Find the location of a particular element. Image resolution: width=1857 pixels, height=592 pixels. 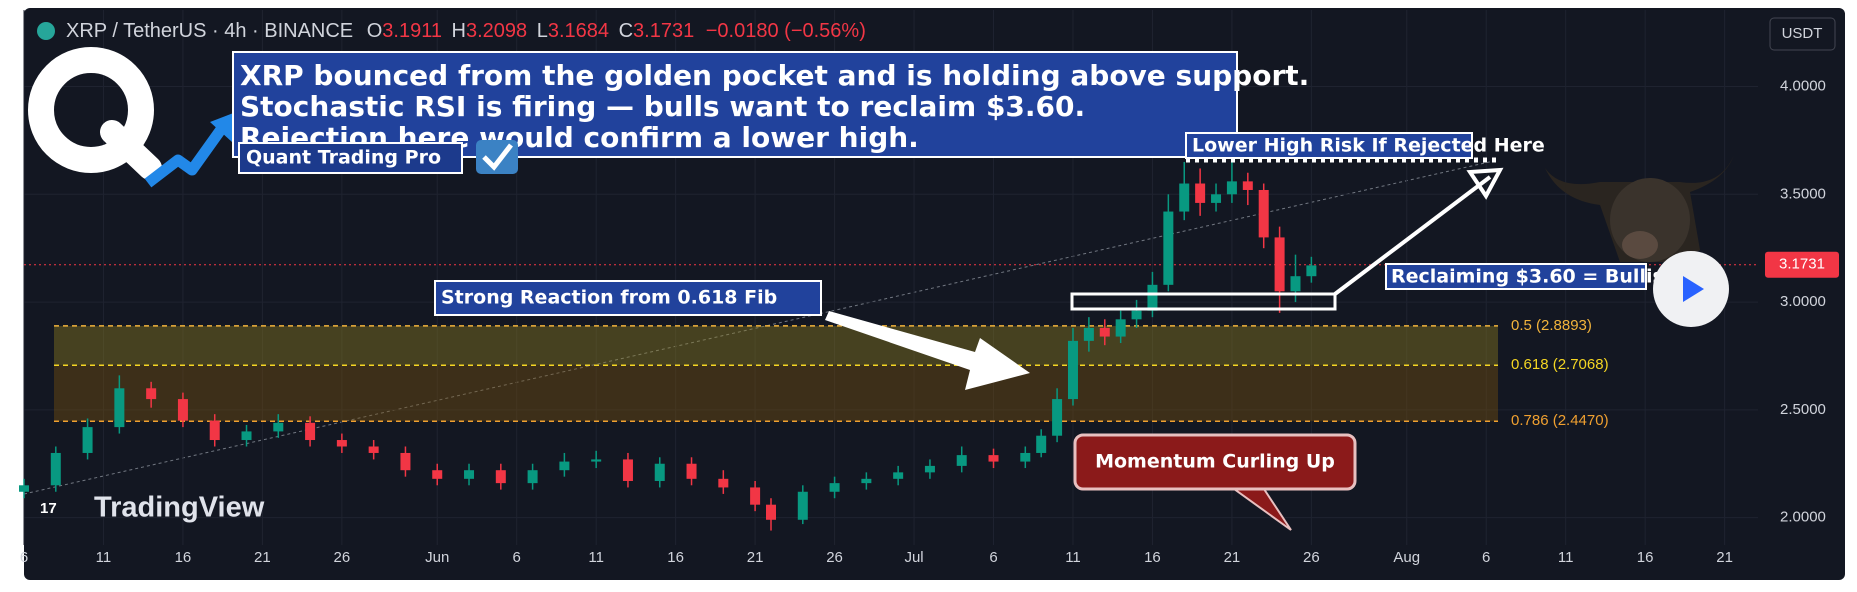

lower-high-box is located at coordinates (1329, 145).